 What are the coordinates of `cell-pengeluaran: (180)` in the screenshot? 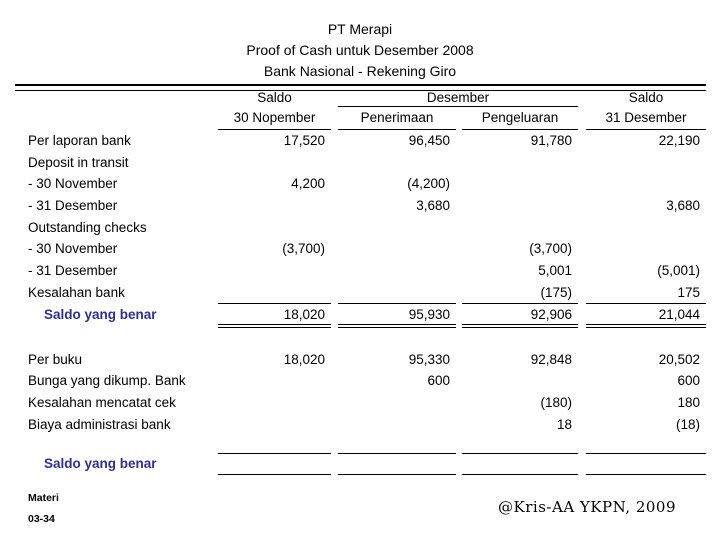 It's located at (556, 402).